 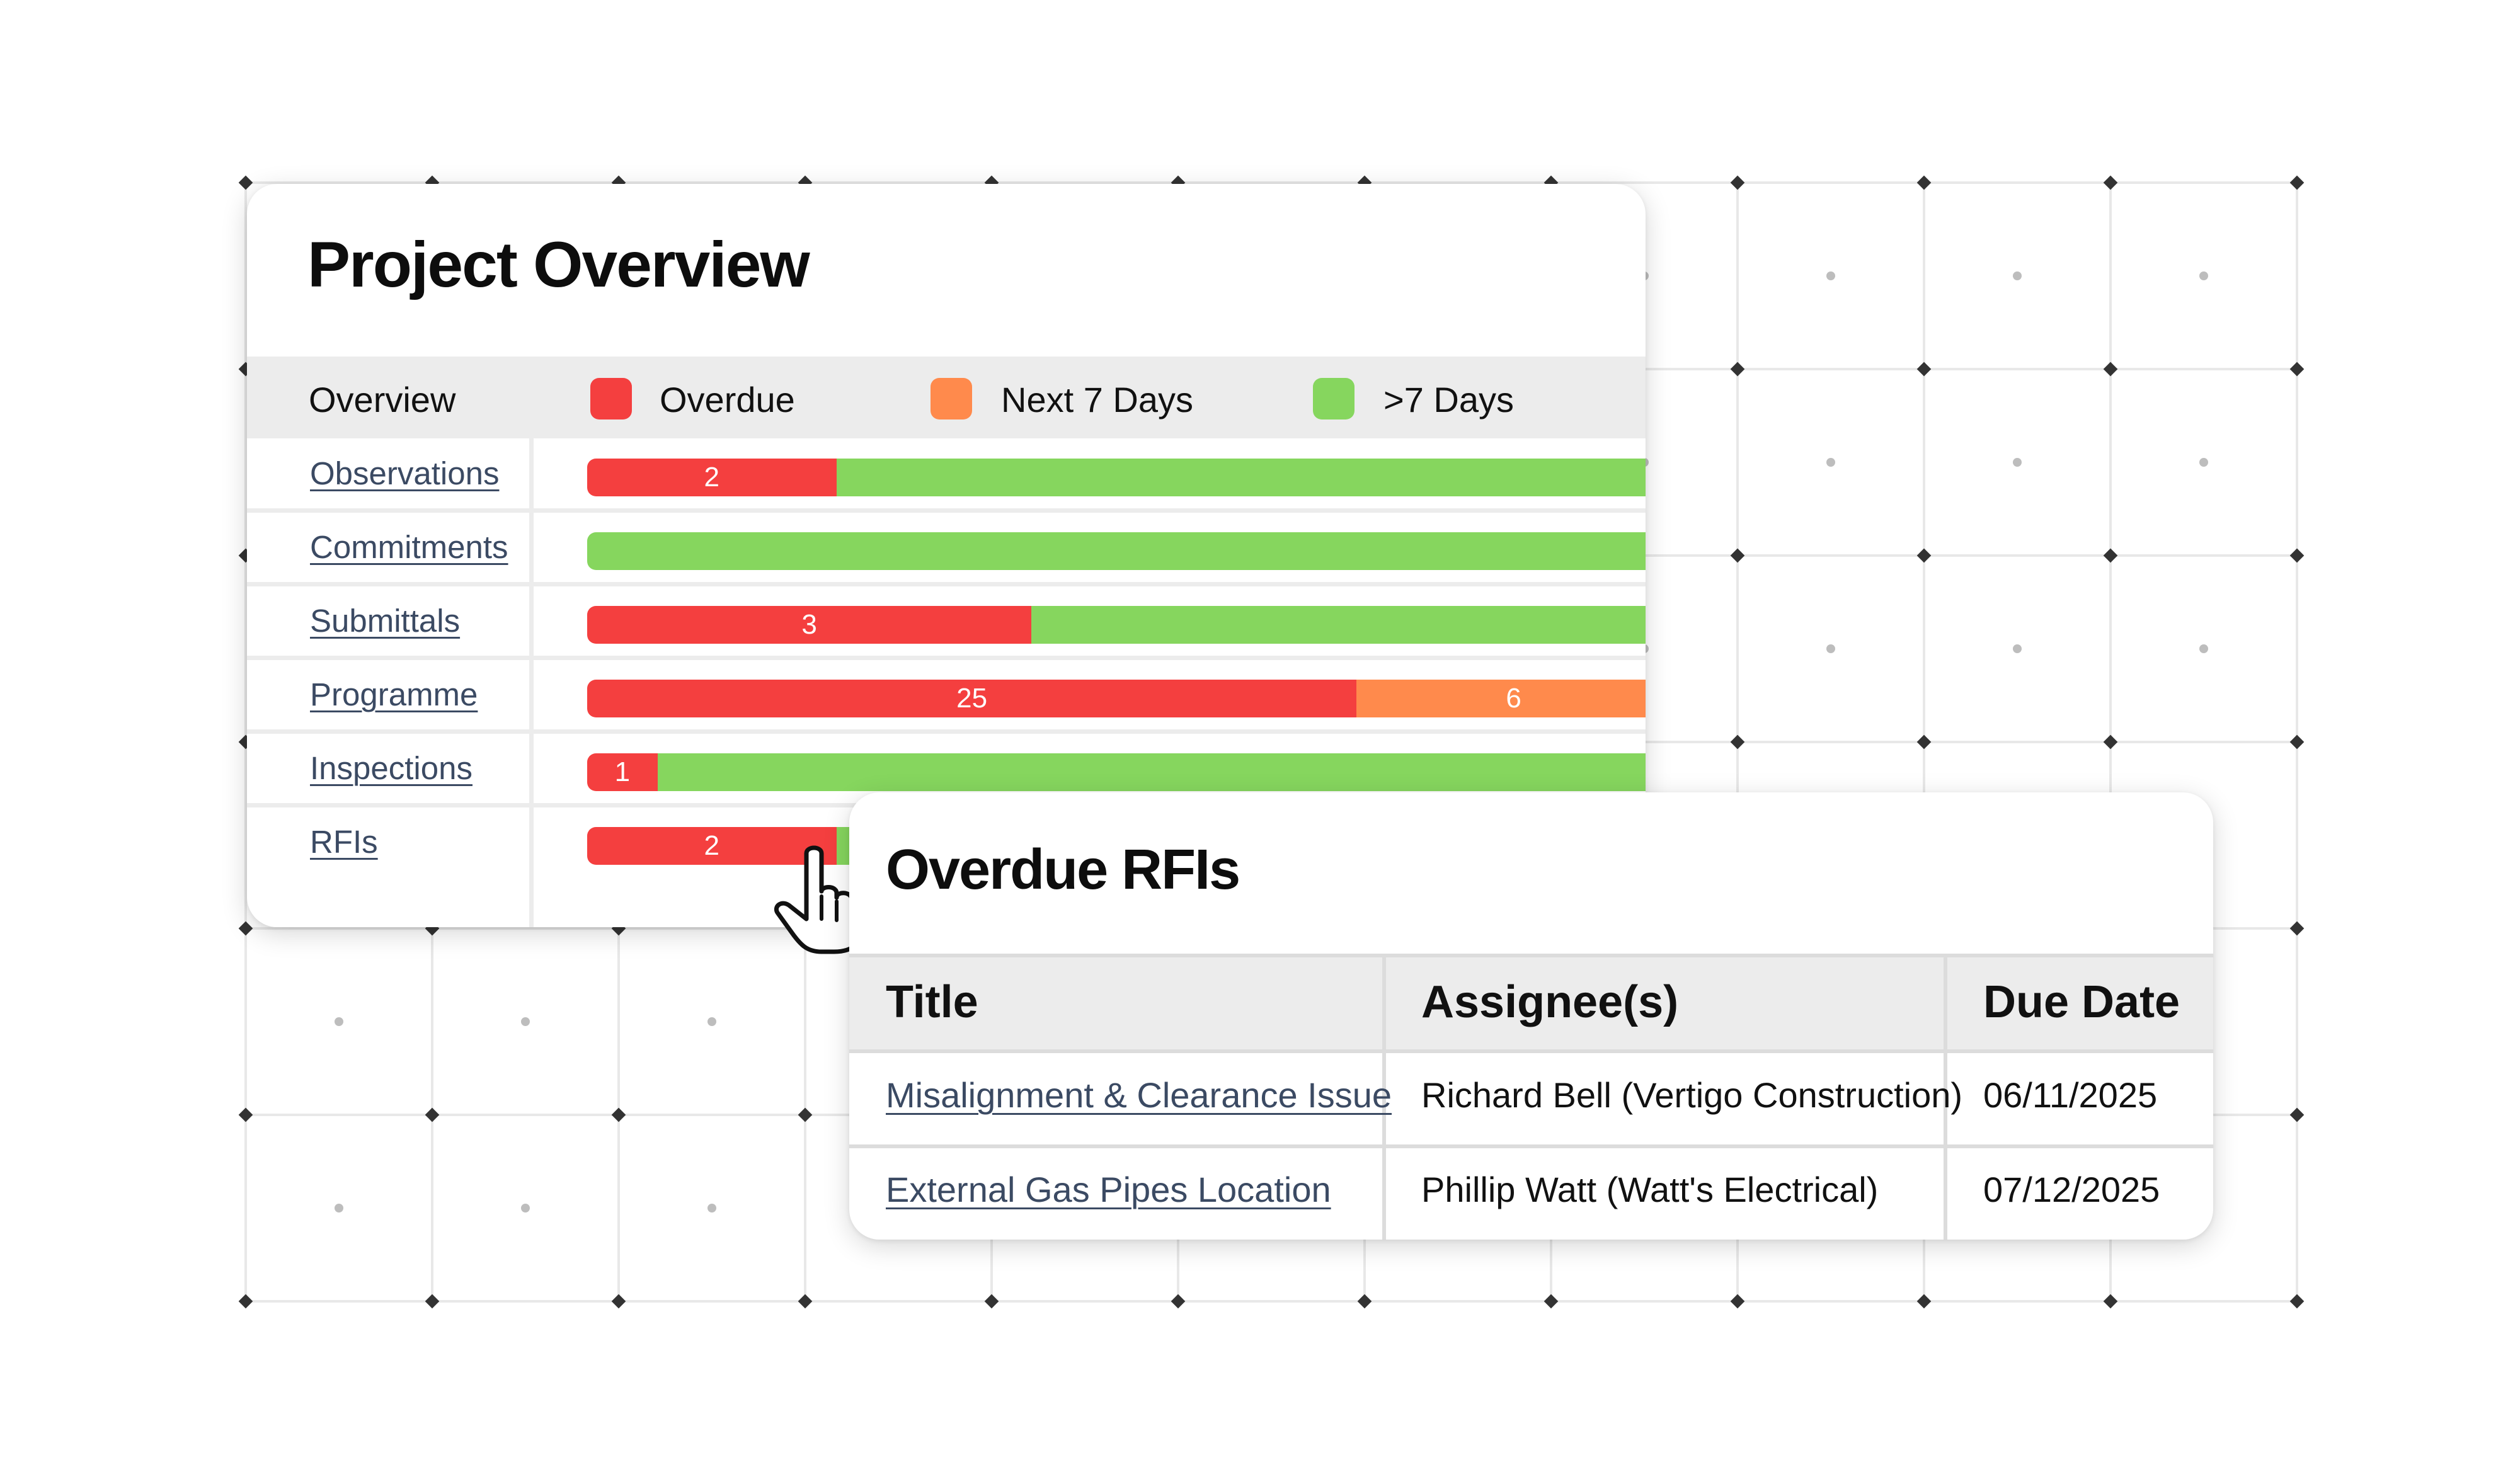 I want to click on bar-segment-label: 1, so click(x=622, y=771).